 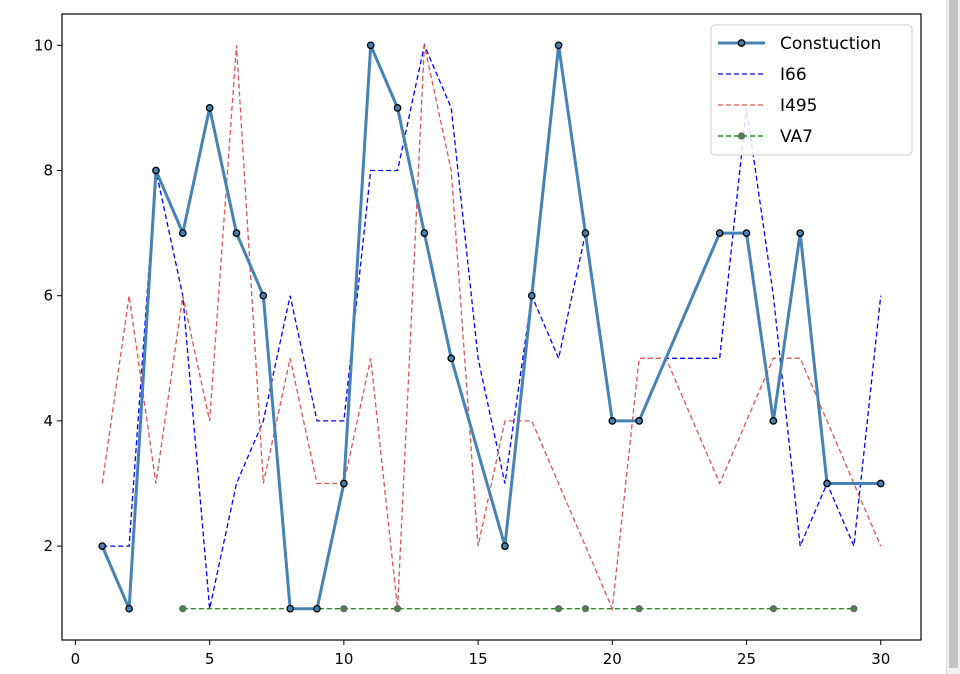 I want to click on legend-label: I495, so click(x=798, y=106).